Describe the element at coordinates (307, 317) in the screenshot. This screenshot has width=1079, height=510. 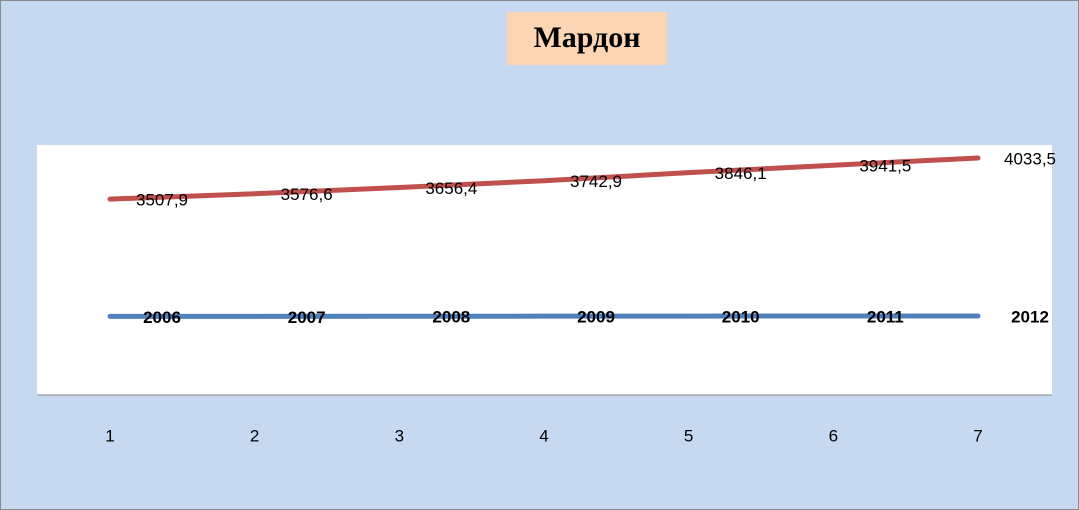
I see `data-label: 2007` at that location.